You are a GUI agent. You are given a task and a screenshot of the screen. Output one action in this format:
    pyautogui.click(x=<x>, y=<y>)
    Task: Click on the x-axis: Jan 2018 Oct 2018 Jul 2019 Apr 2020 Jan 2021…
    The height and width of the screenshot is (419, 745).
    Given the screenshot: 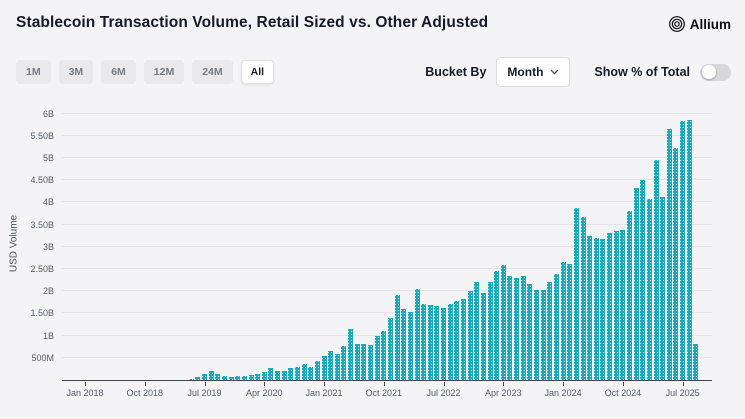 What is the action you would take?
    pyautogui.click(x=387, y=394)
    